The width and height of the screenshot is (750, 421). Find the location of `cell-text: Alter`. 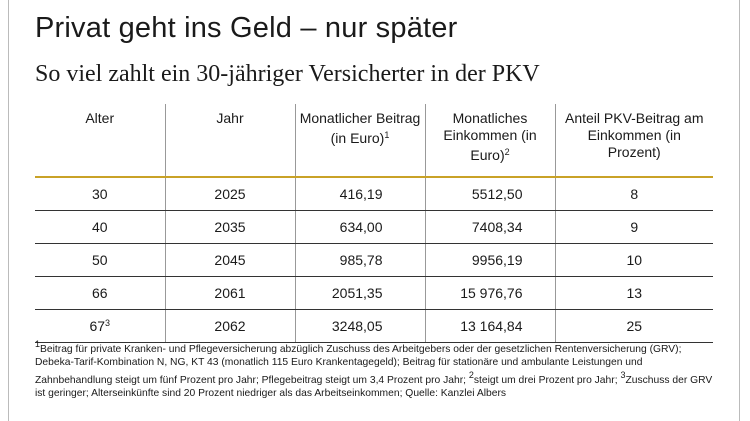

cell-text: Alter is located at coordinates (100, 118).